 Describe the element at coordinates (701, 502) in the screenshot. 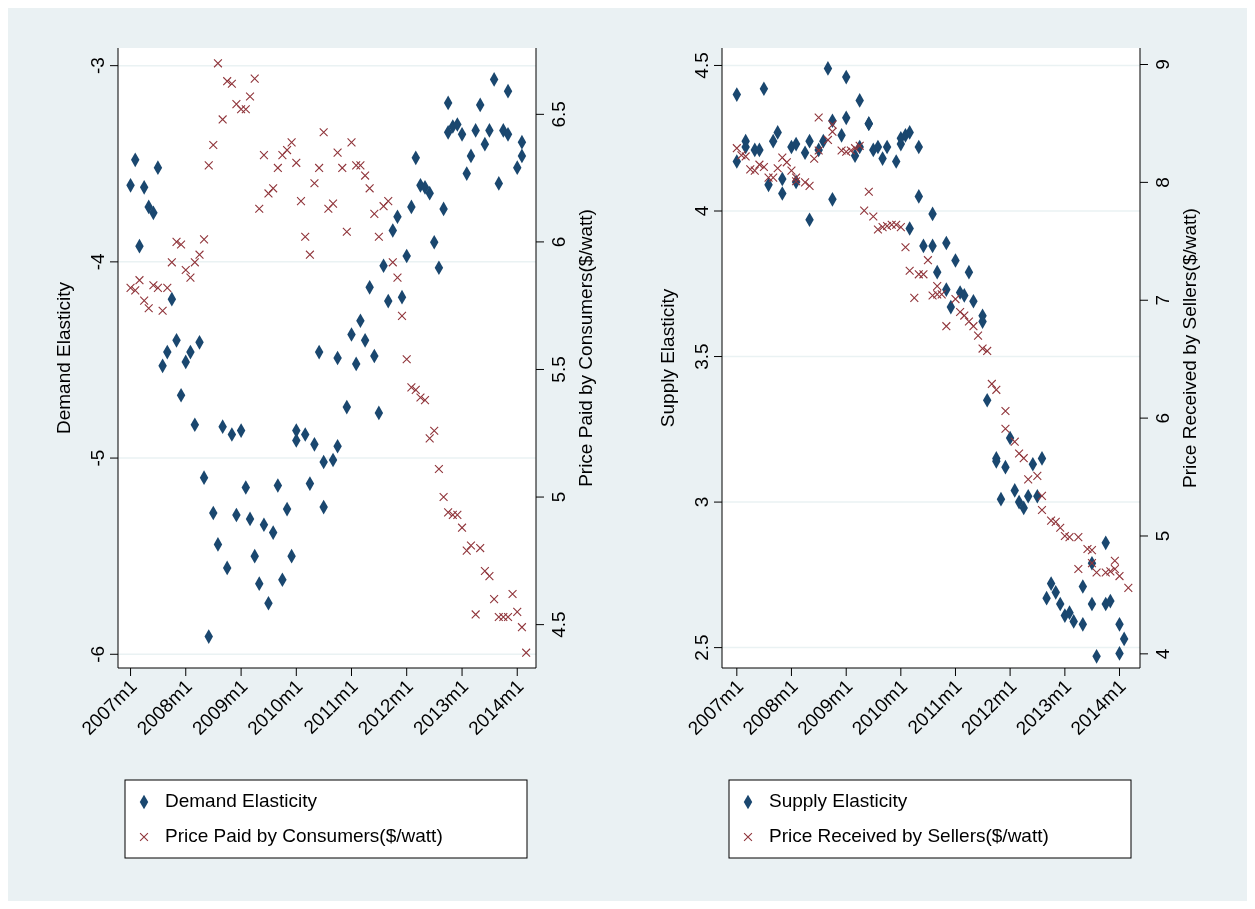

I see `y-tick-label: 3` at that location.